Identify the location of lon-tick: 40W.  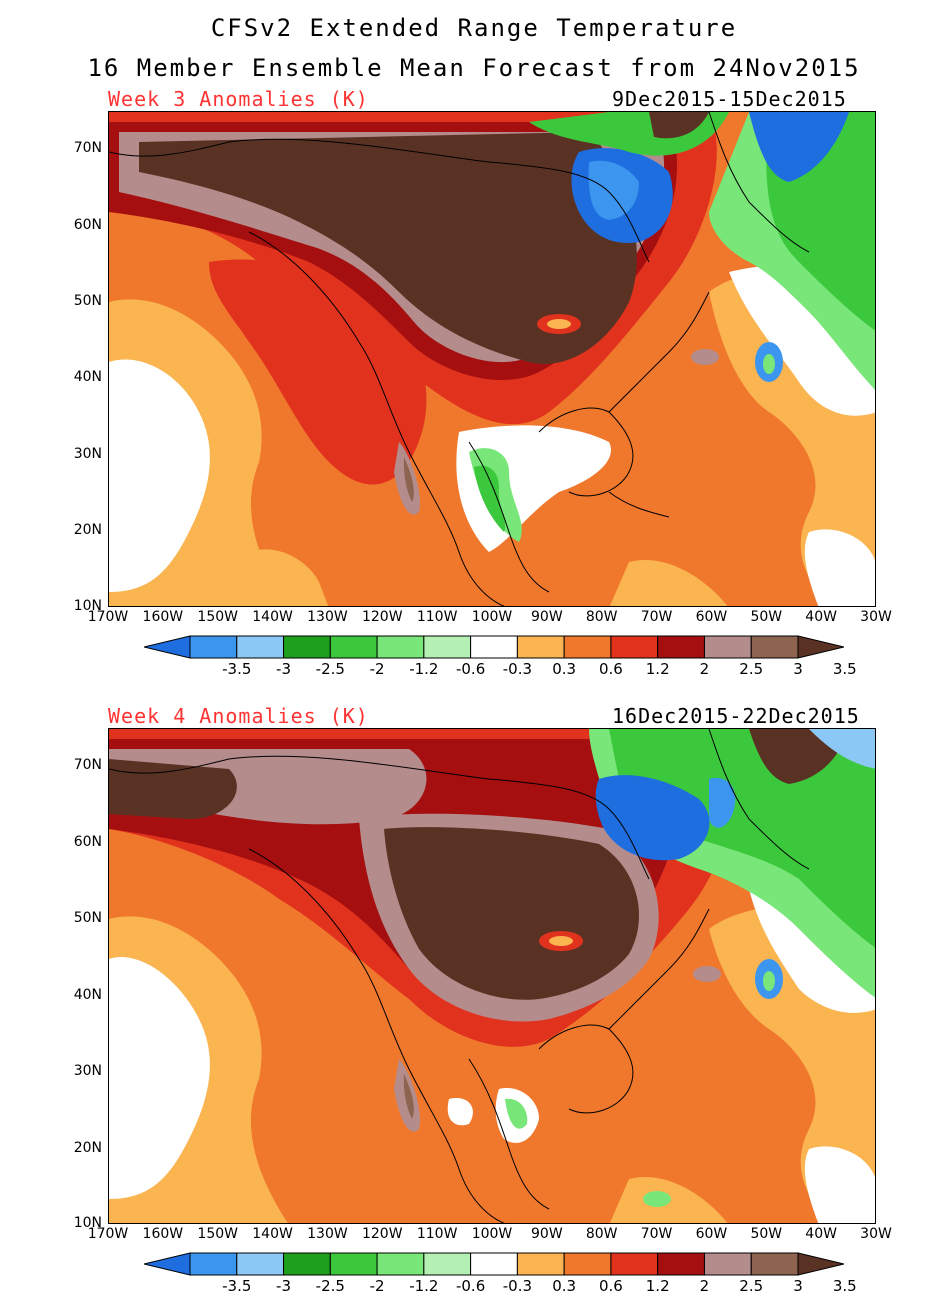
(821, 1234).